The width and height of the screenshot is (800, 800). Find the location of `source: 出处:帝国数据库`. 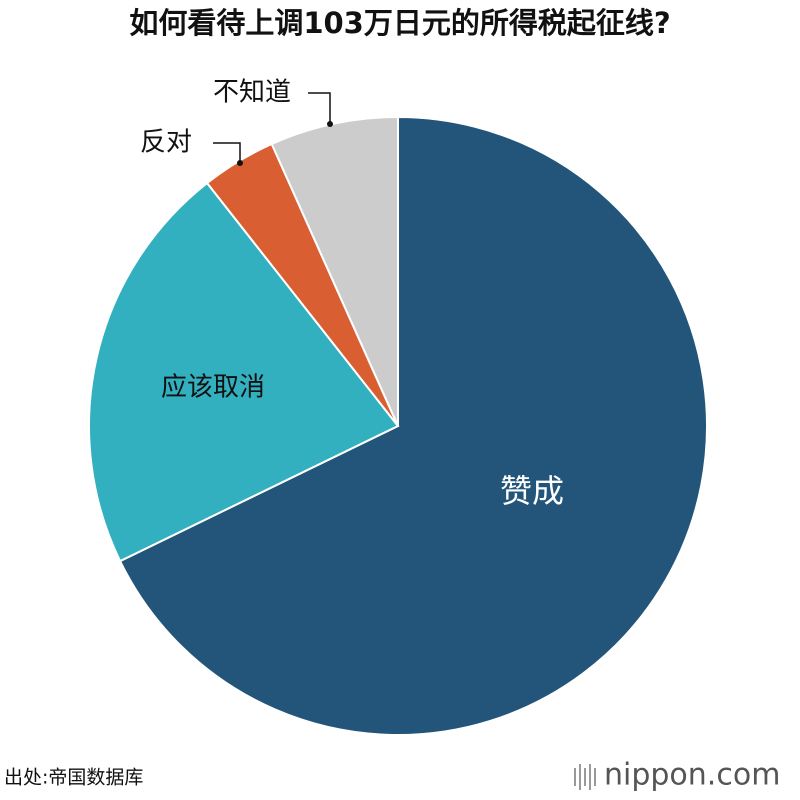

source: 出处:帝国数据库 is located at coordinates (73, 778).